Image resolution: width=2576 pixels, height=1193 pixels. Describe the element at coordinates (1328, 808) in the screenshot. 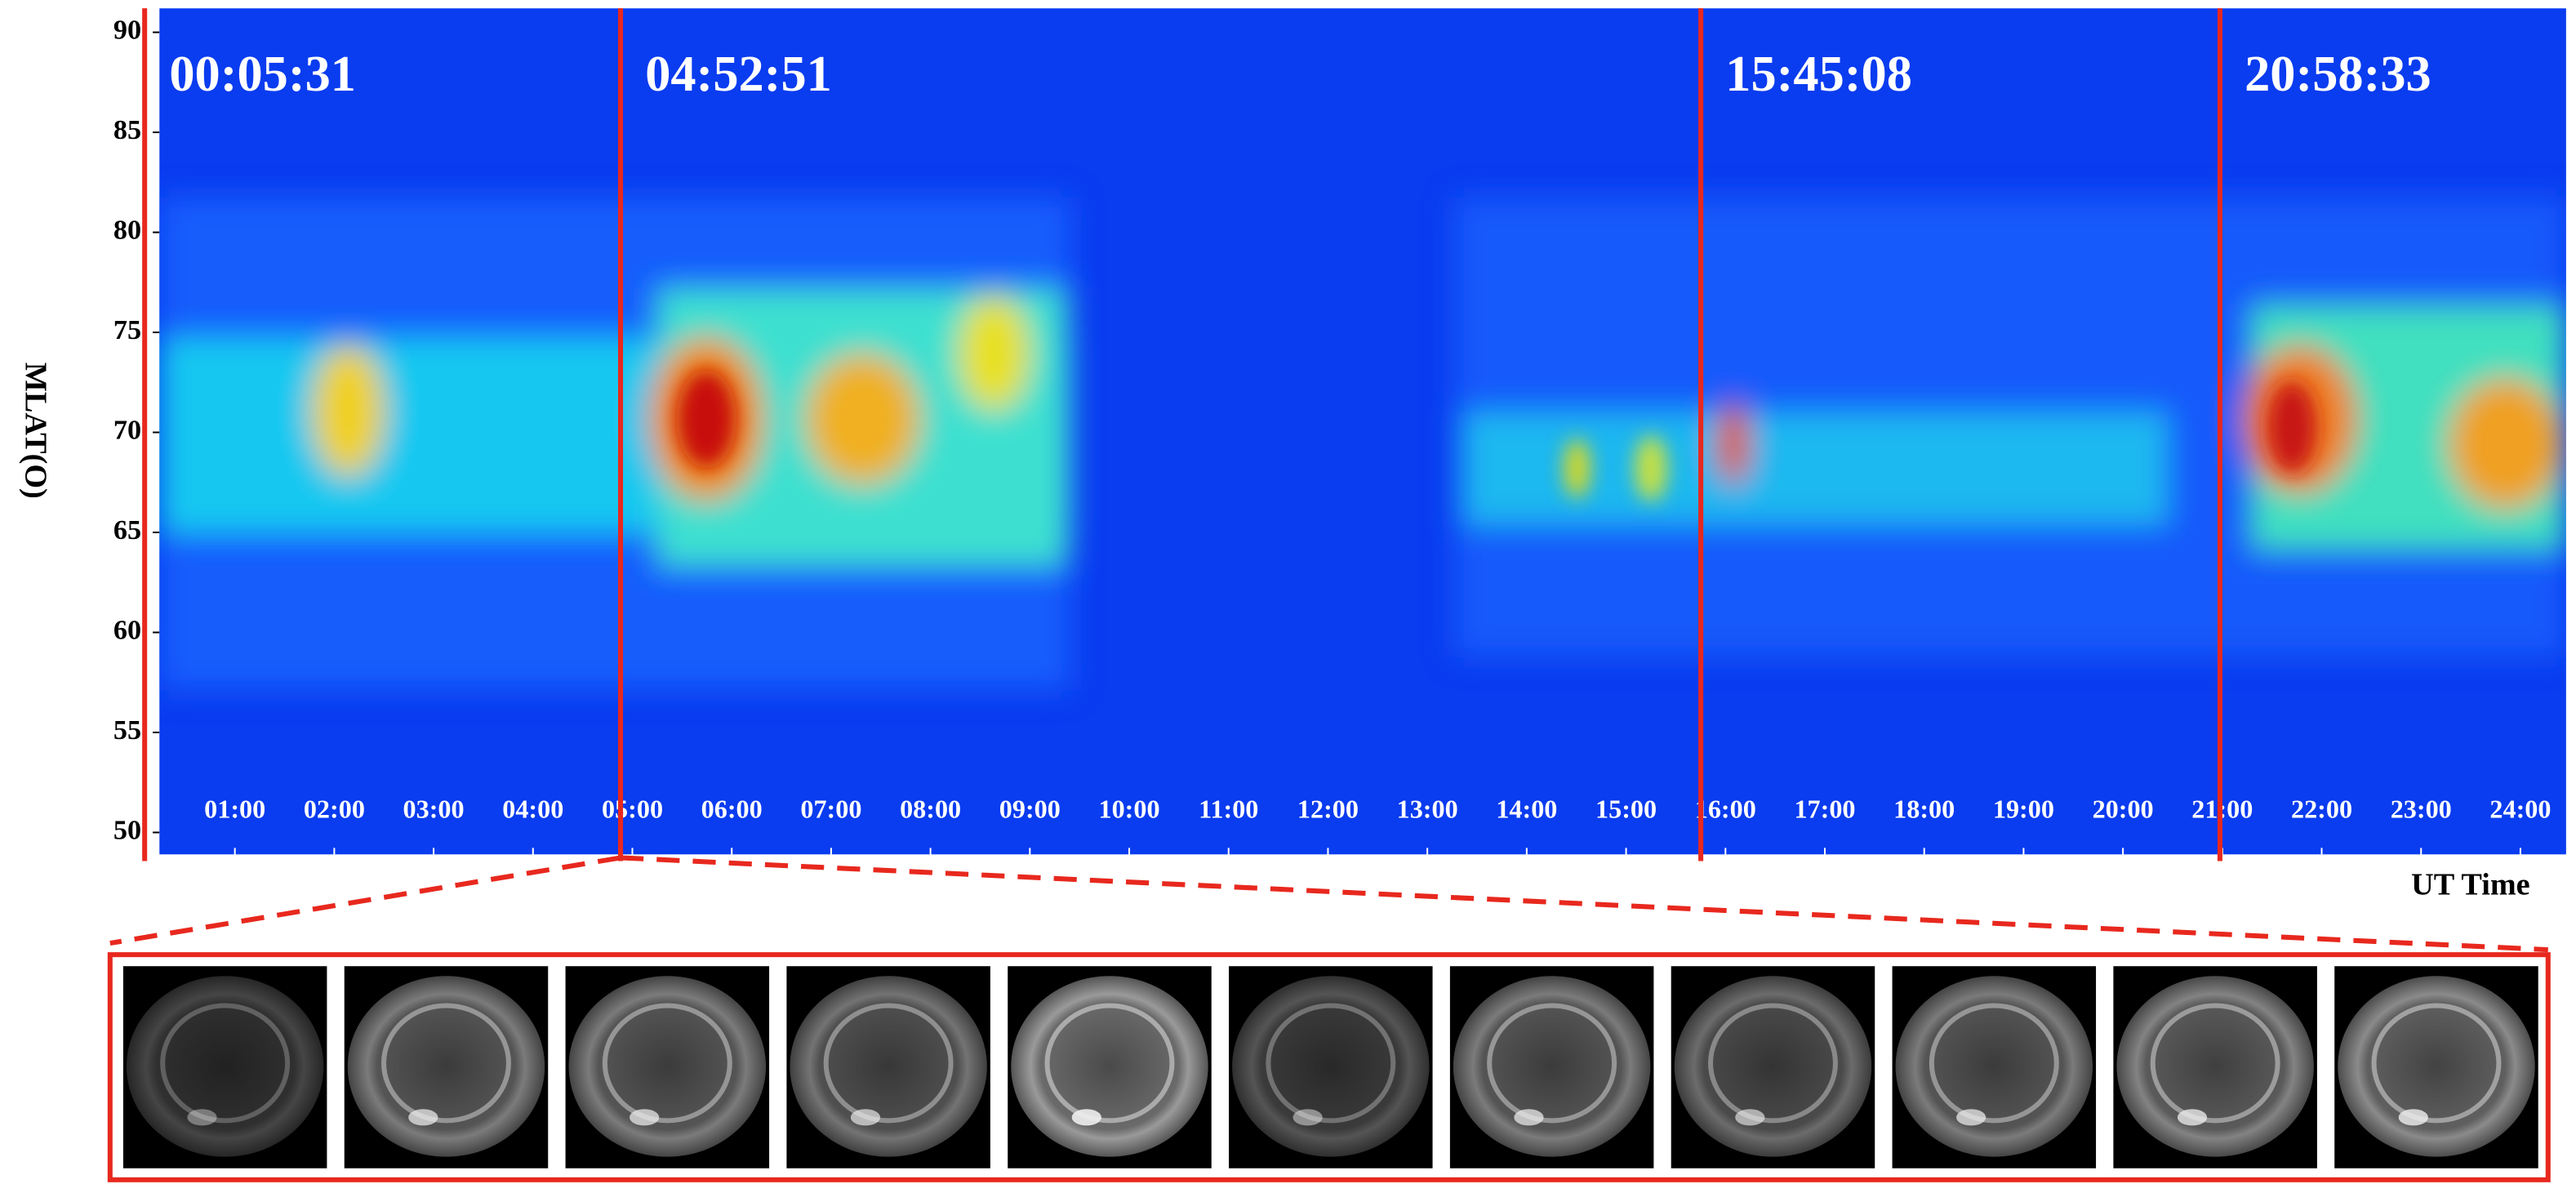

I see `x-tick-label: 12:00` at that location.